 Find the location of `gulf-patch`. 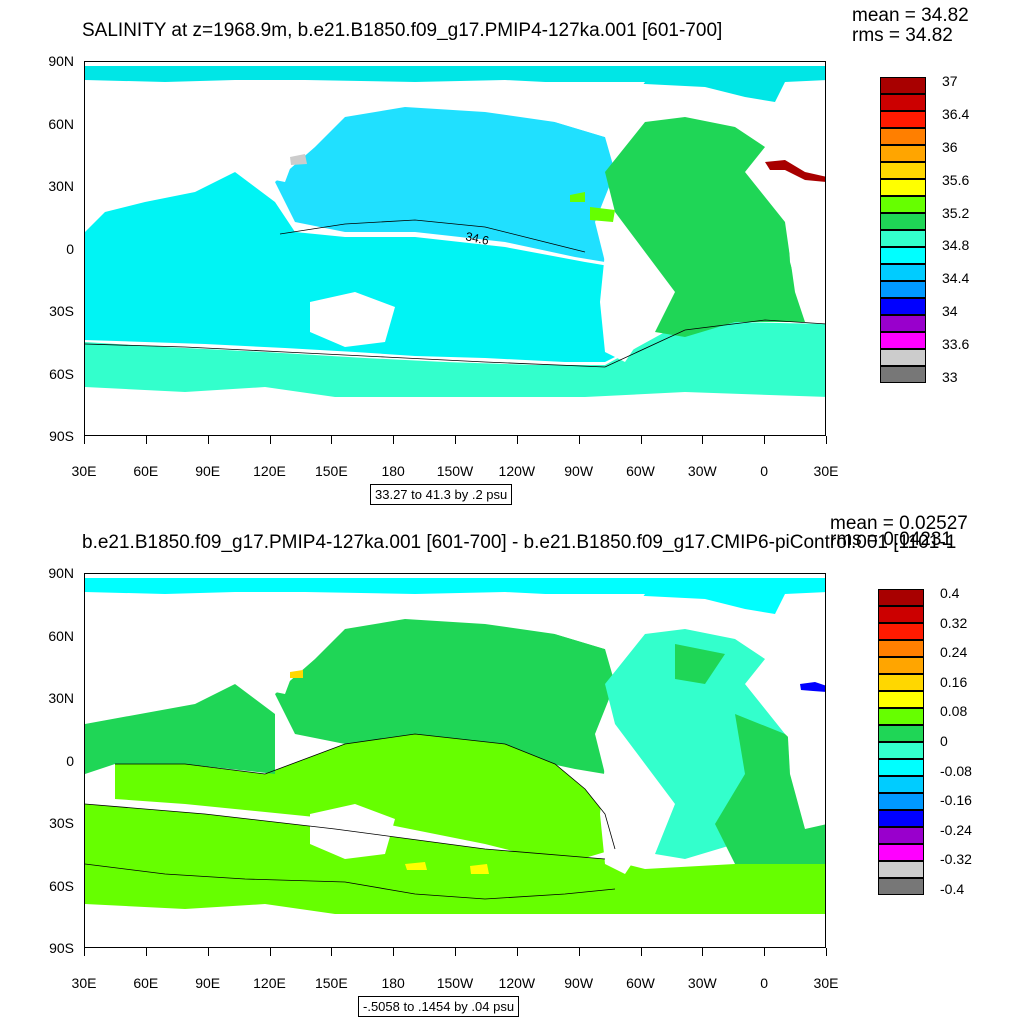

gulf-patch is located at coordinates (602, 214).